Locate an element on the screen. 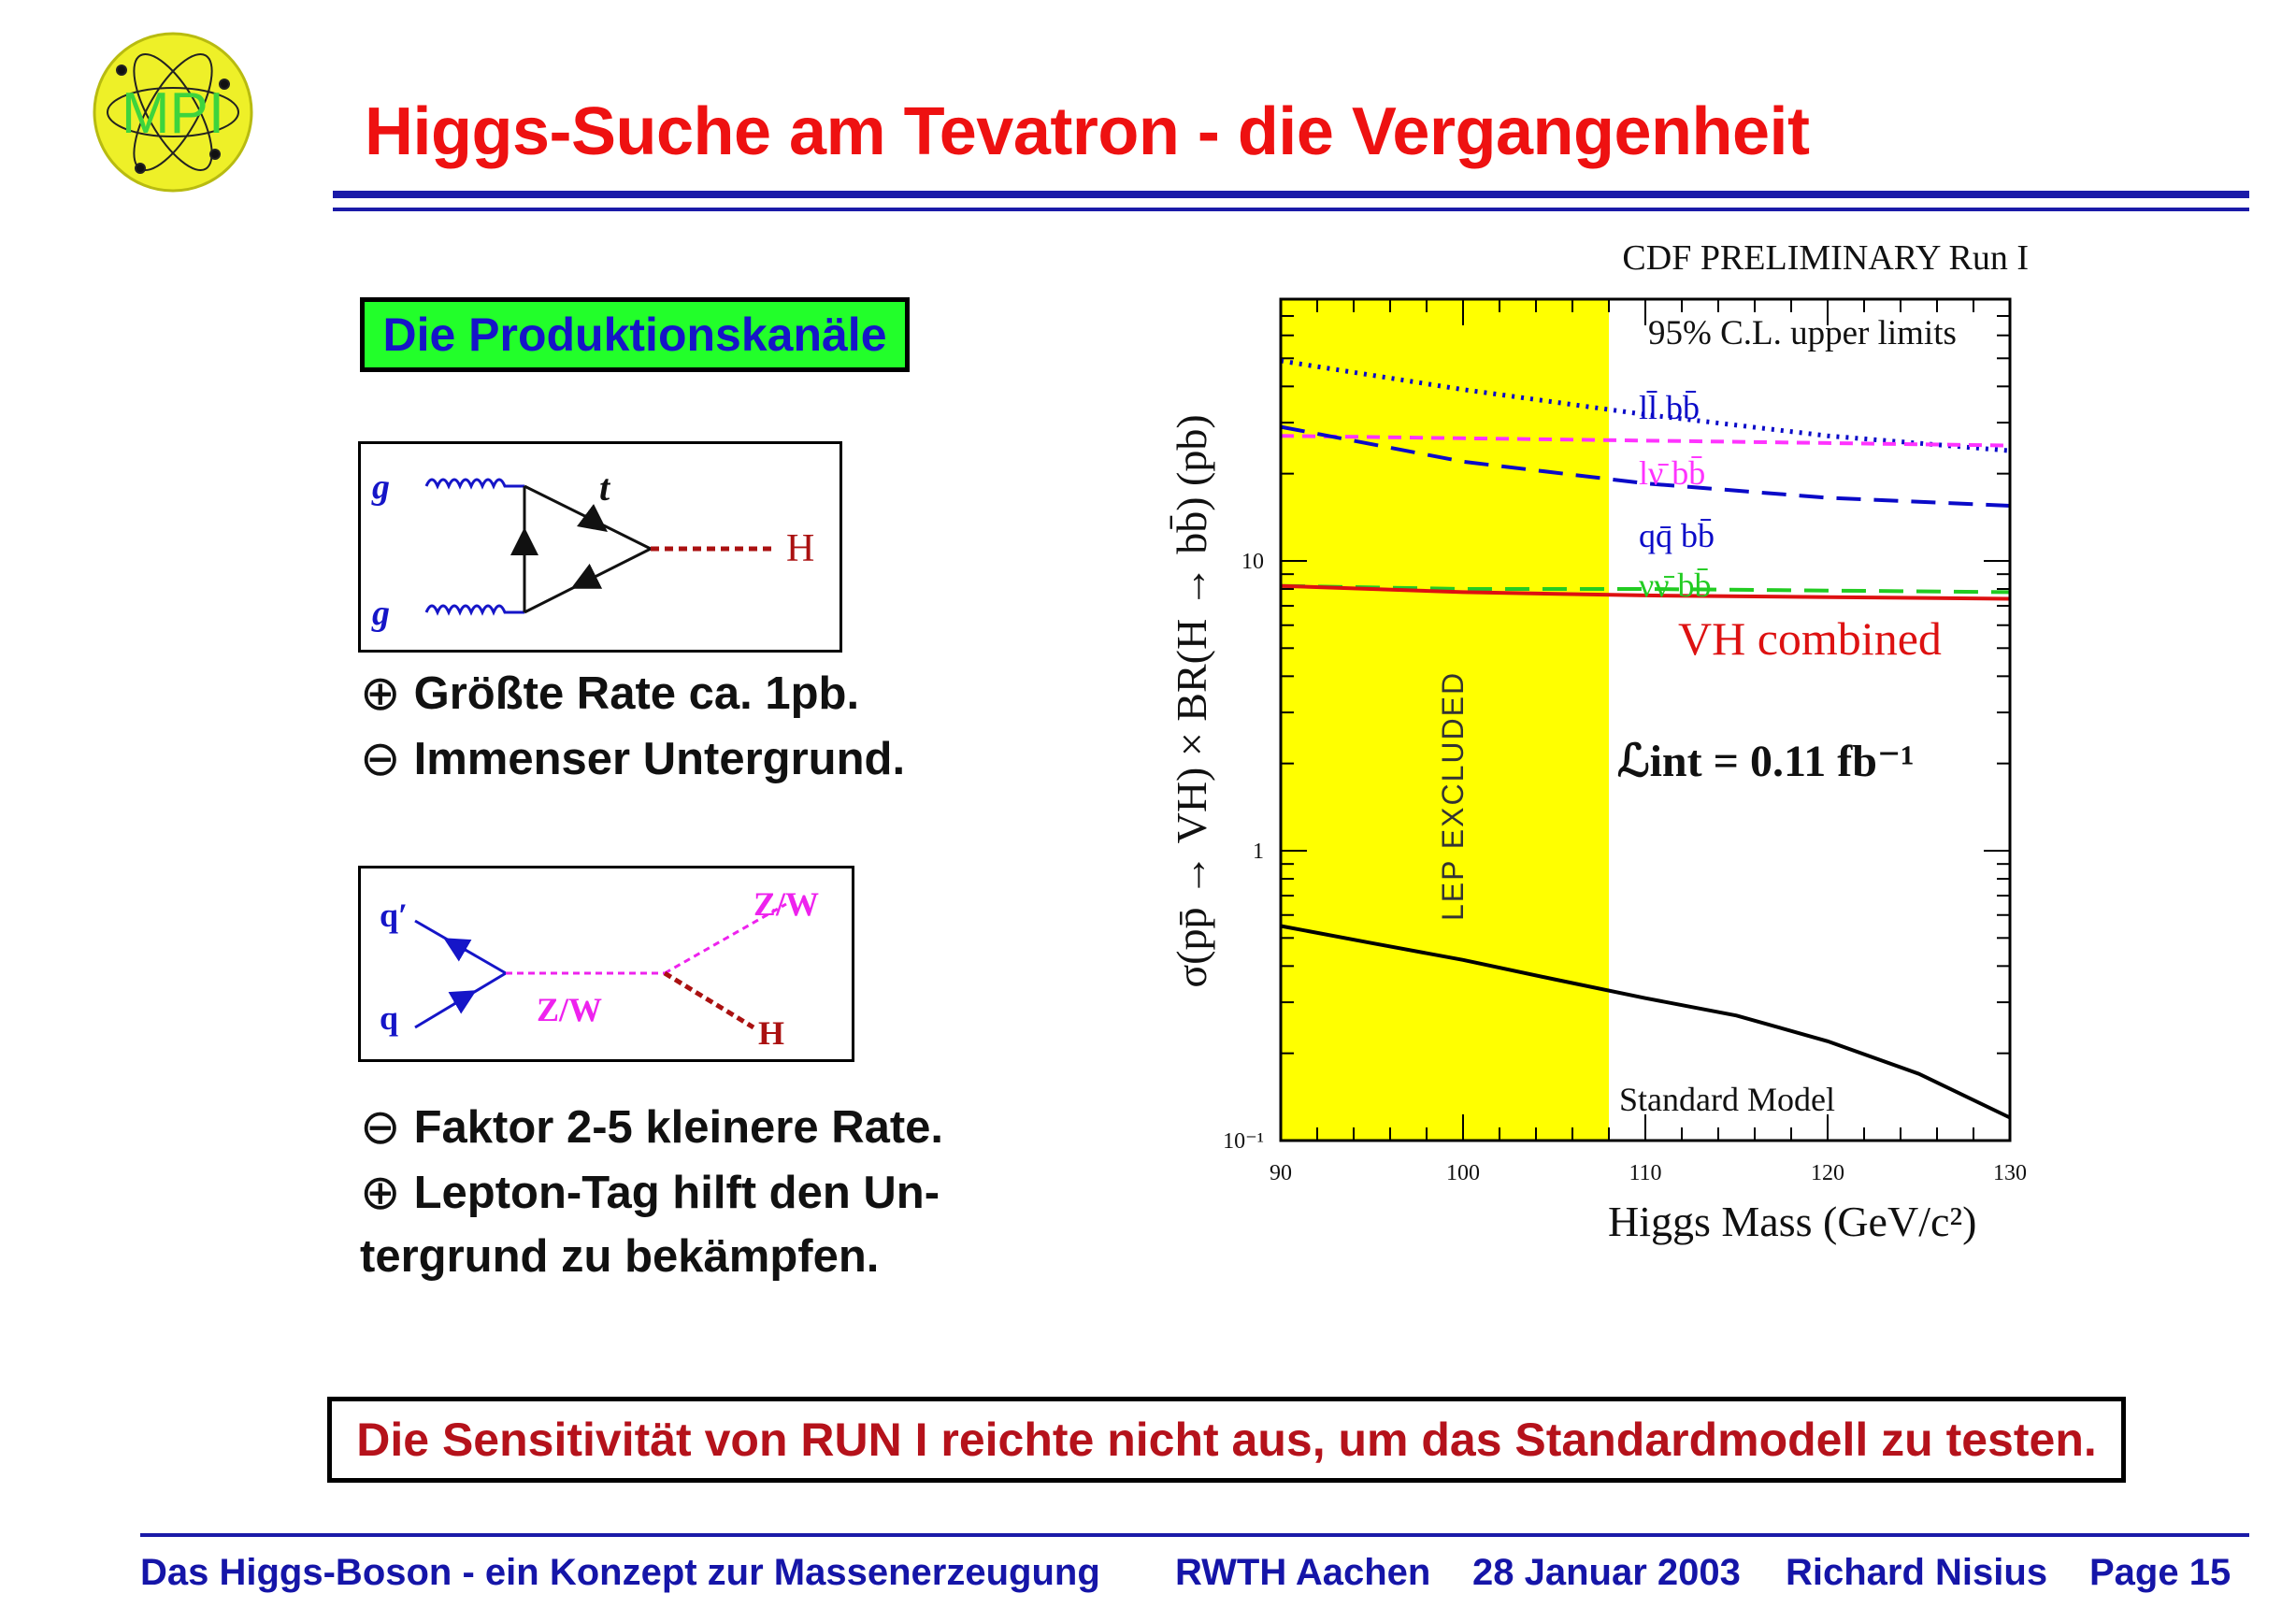 The width and height of the screenshot is (2296, 1622). chart-title: CDF PRELIMINARY Run I is located at coordinates (1826, 258).